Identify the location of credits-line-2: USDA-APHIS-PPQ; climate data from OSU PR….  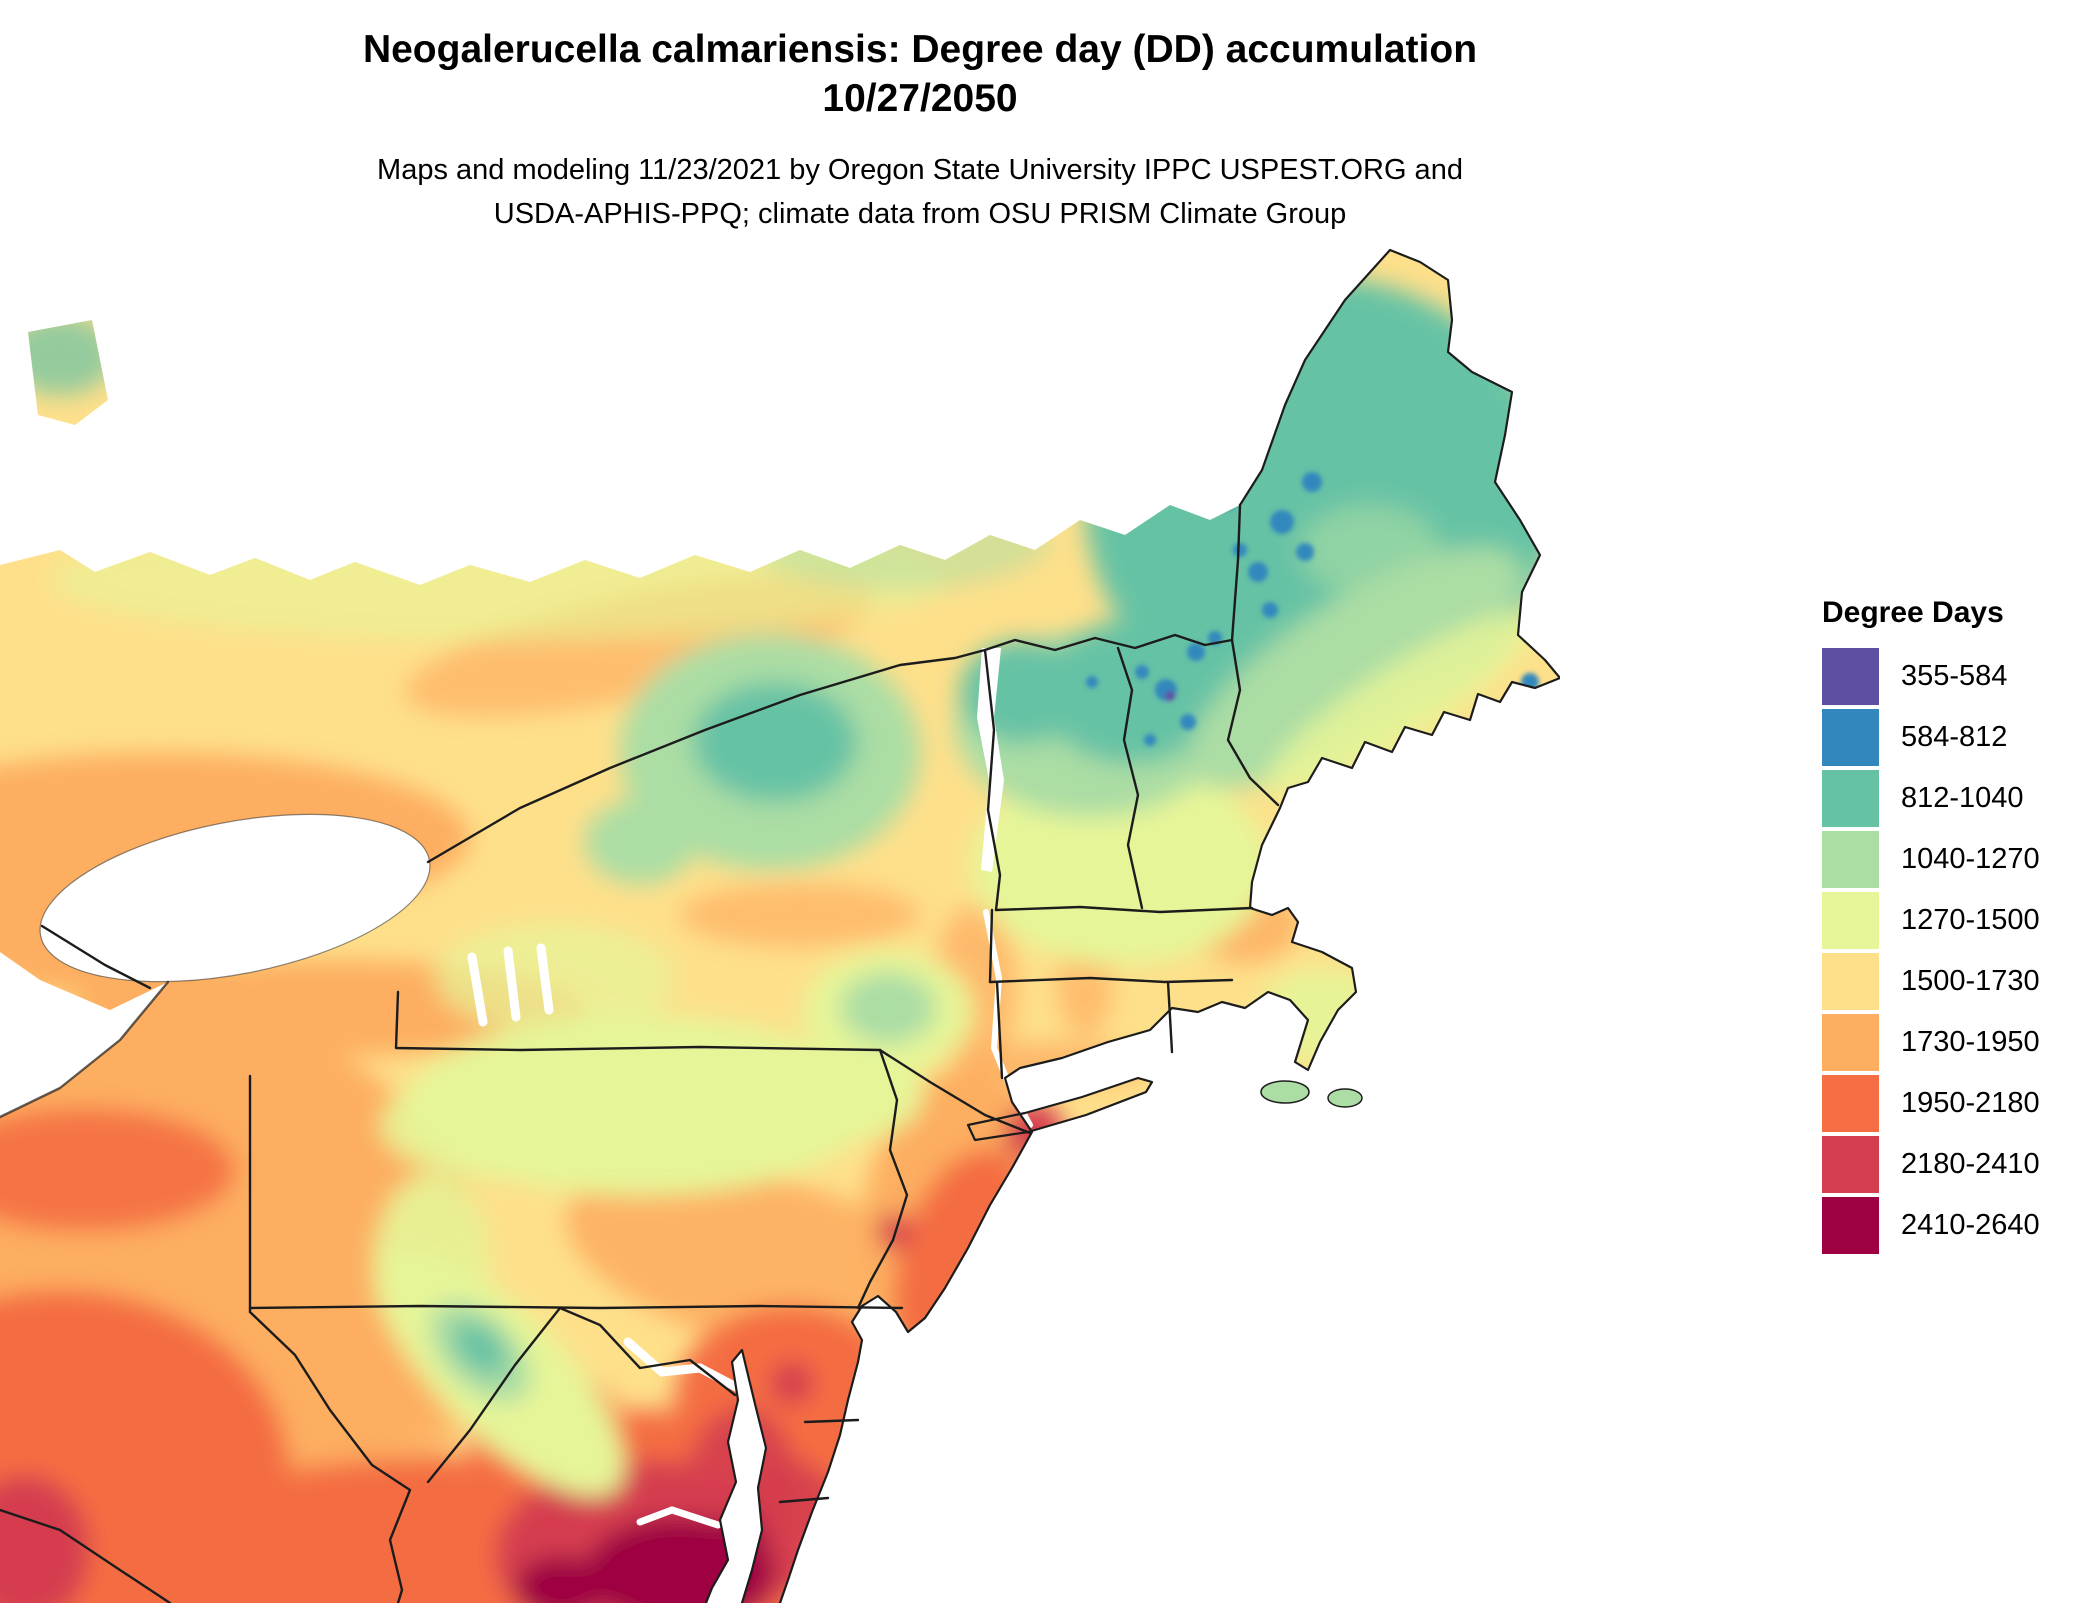
(920, 214).